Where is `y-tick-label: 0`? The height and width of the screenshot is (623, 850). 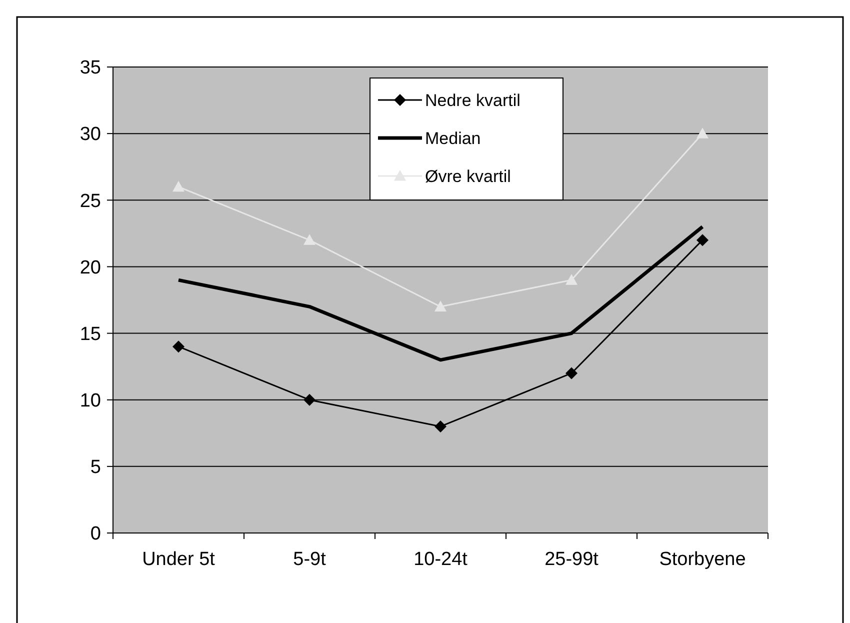 y-tick-label: 0 is located at coordinates (95, 534).